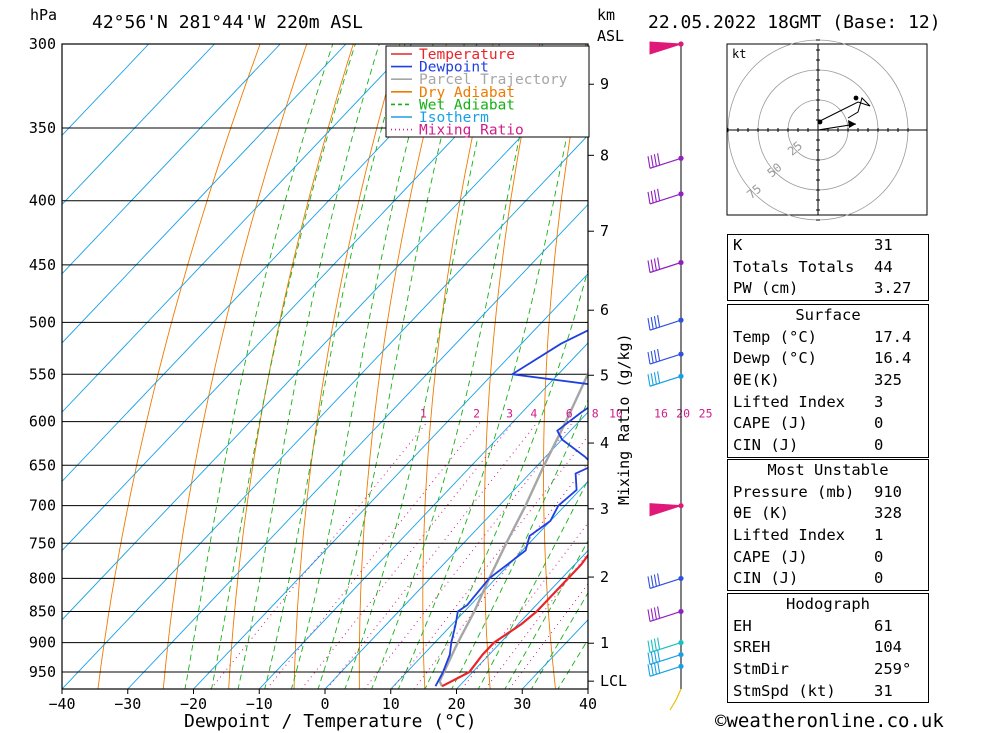  What do you see at coordinates (624, 419) in the screenshot?
I see `mixing-ratio-title: Mixing Ratio (g/kg)` at bounding box center [624, 419].